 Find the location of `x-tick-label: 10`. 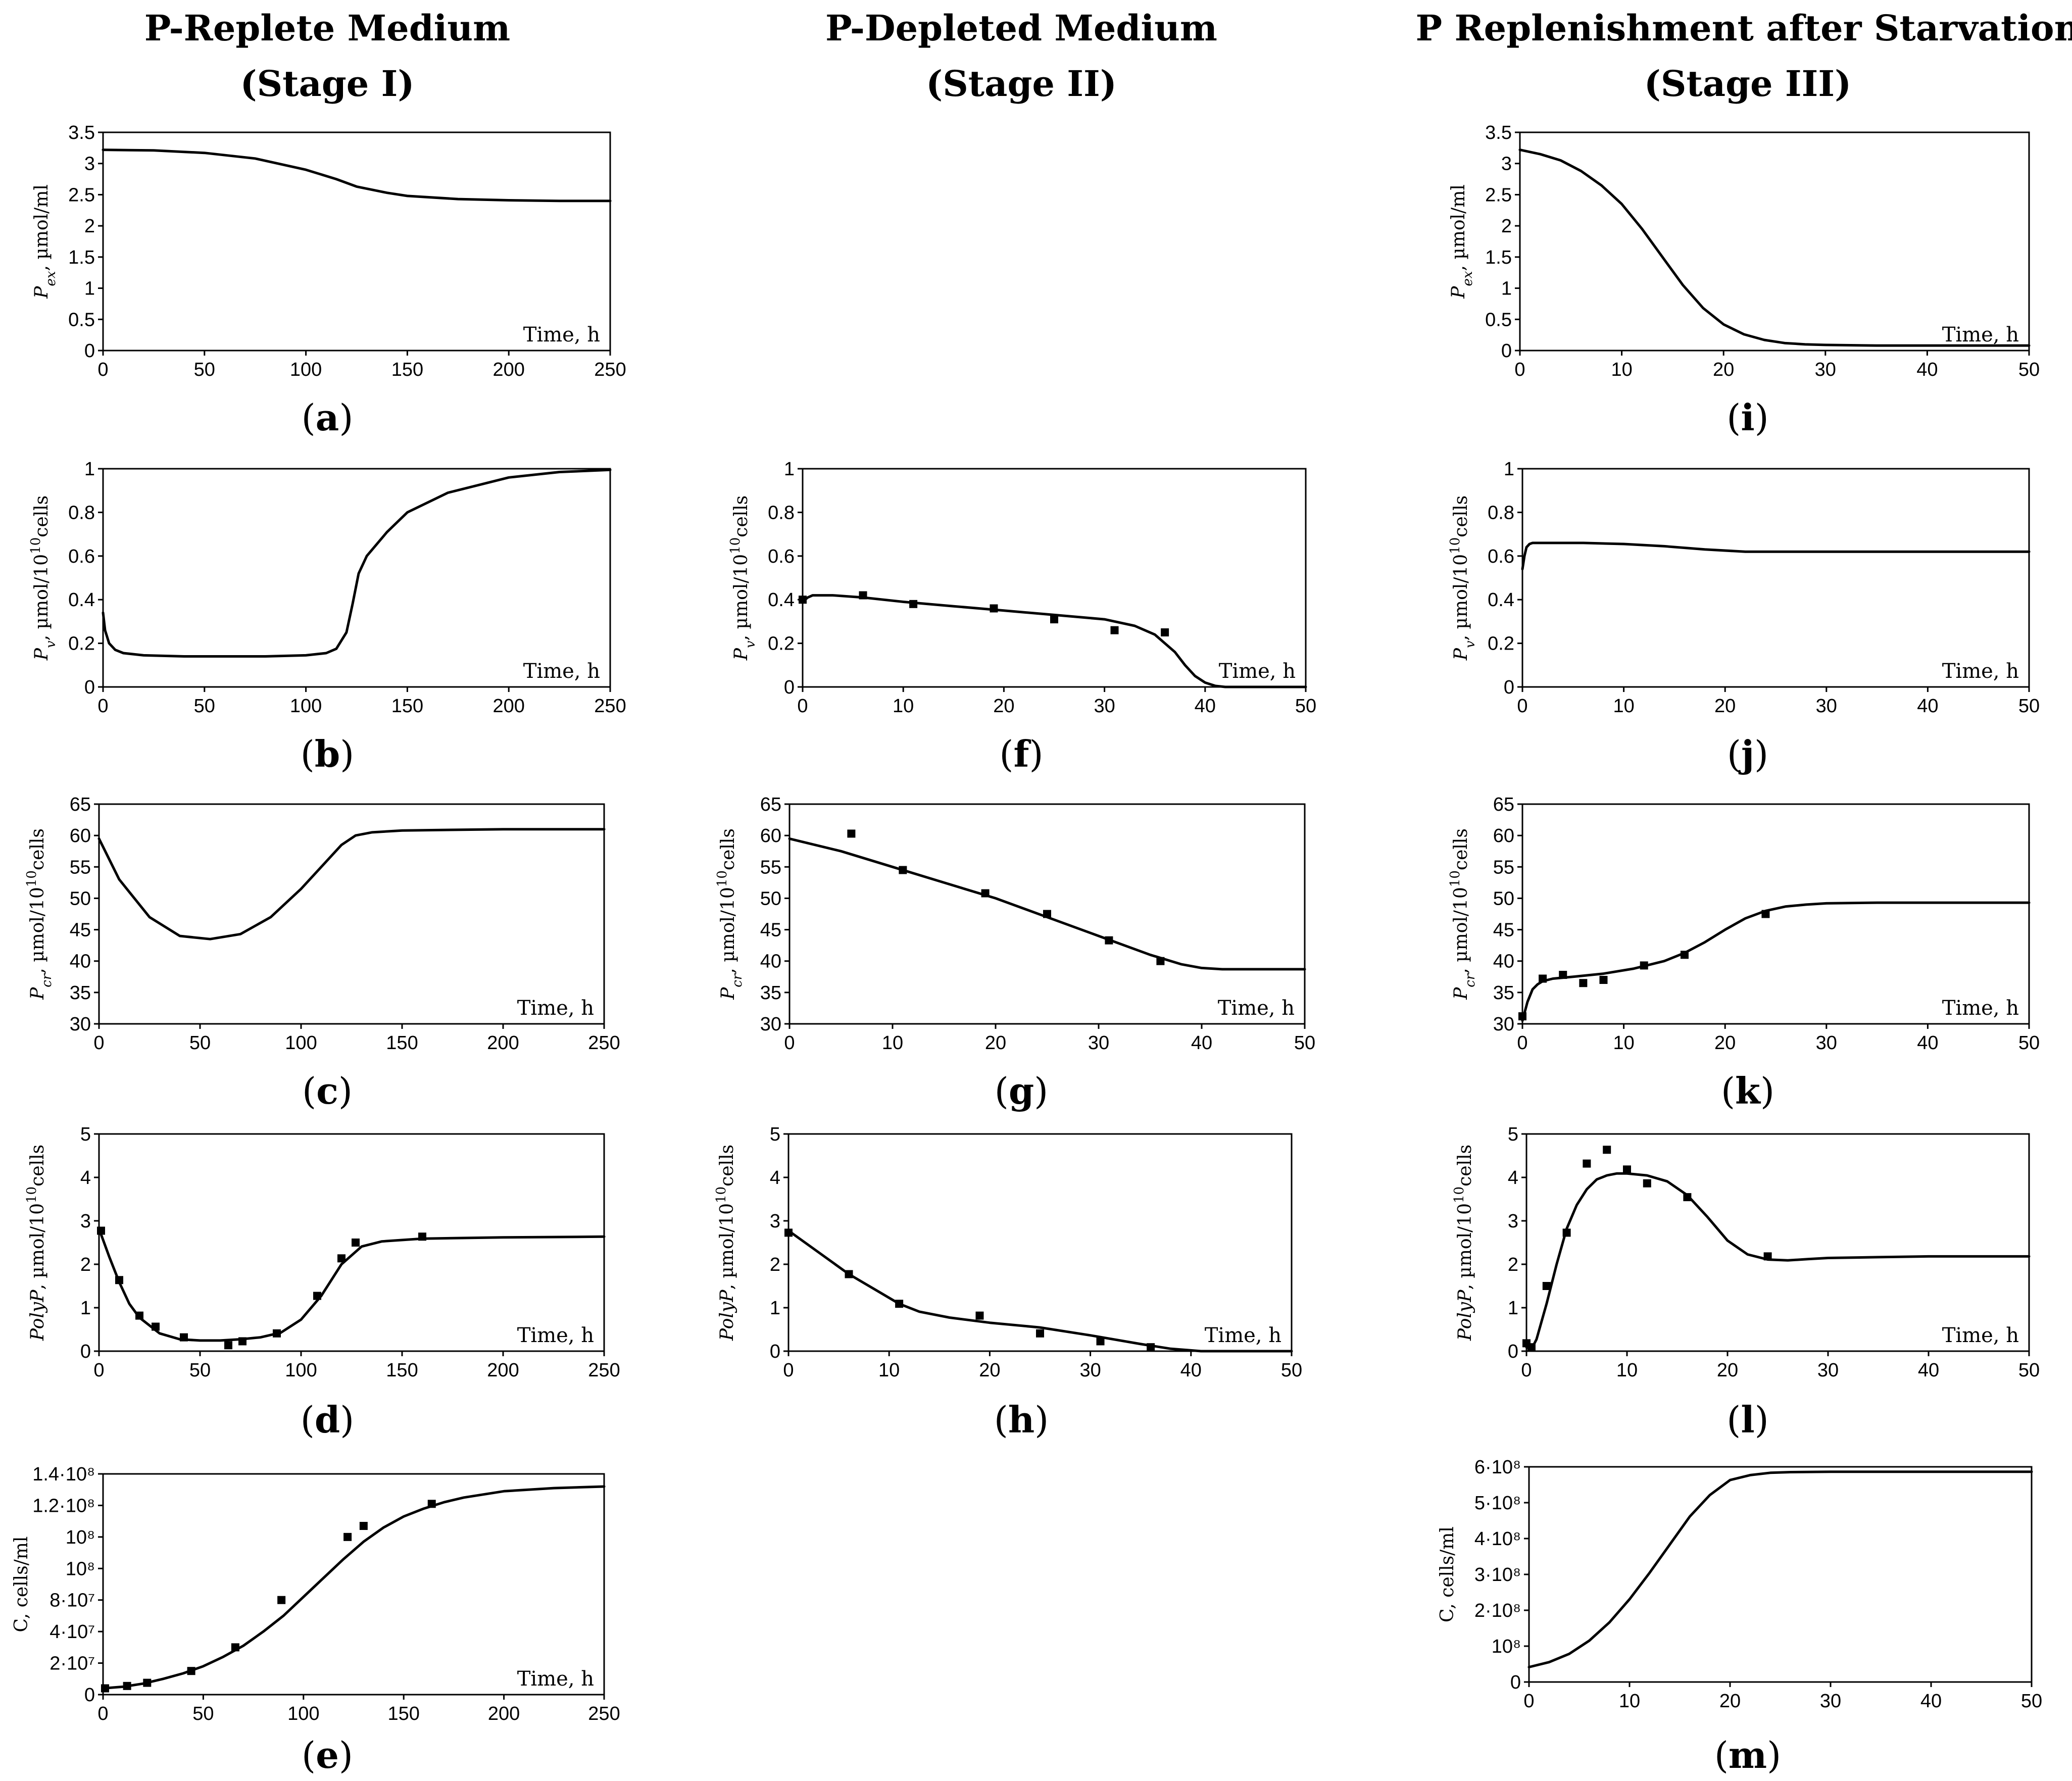

x-tick-label: 10 is located at coordinates (889, 1370).